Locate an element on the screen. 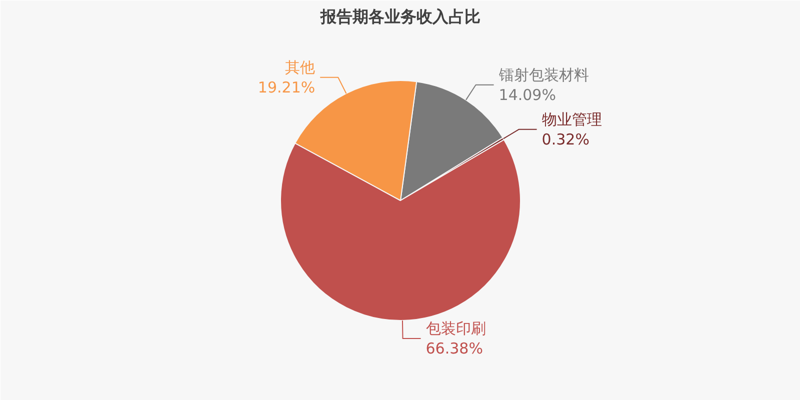 The width and height of the screenshot is (800, 400). slice-label: 包装印刷 is located at coordinates (456, 328).